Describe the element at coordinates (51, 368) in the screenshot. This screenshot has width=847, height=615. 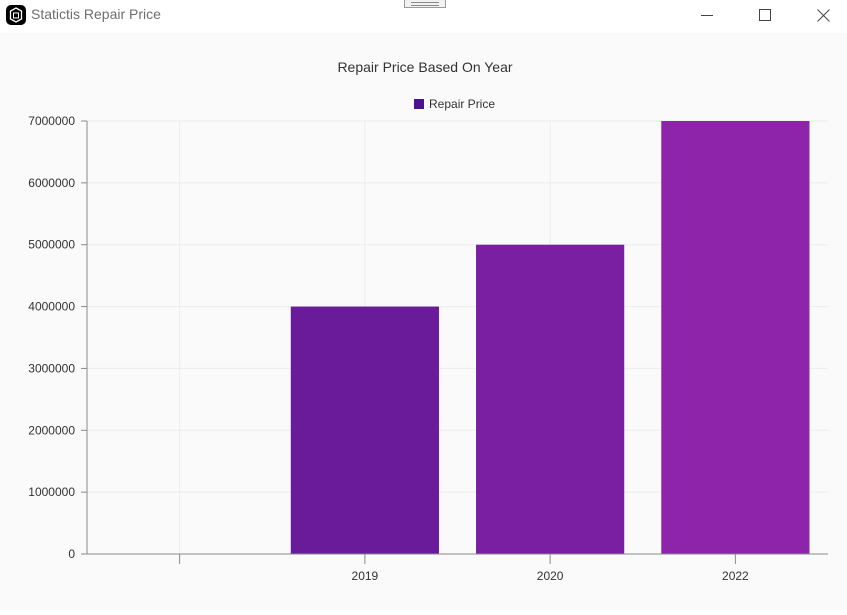
I see `y-tick-label: 3000000` at that location.